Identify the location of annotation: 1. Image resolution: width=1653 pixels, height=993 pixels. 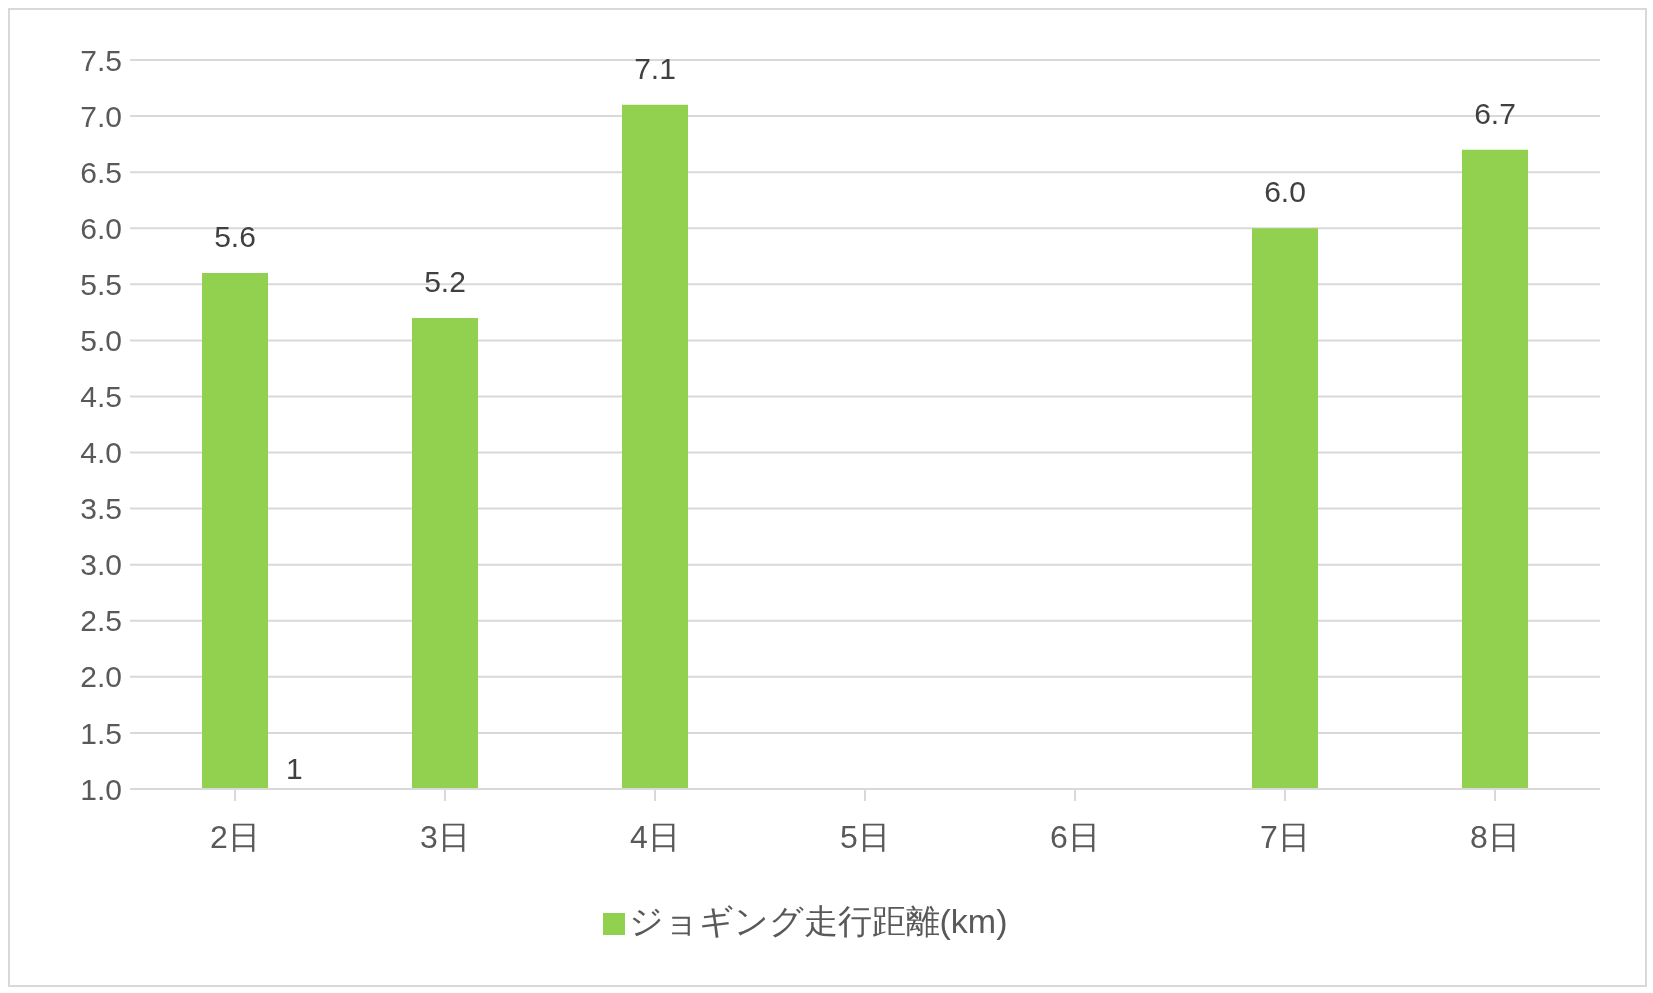
(294, 769).